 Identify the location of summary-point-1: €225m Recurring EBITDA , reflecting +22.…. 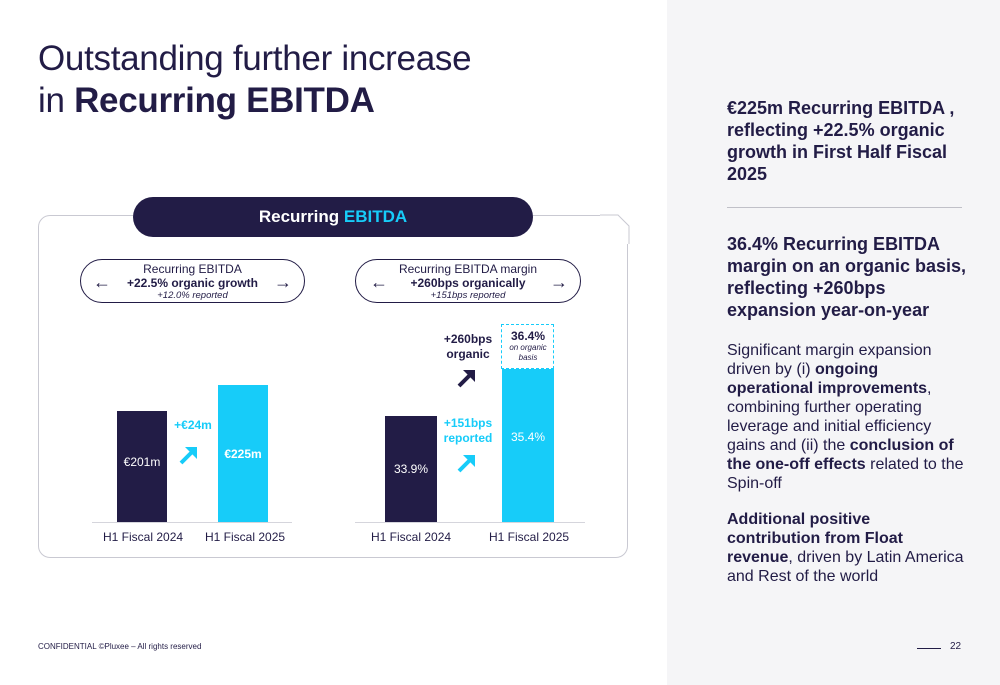
(841, 141).